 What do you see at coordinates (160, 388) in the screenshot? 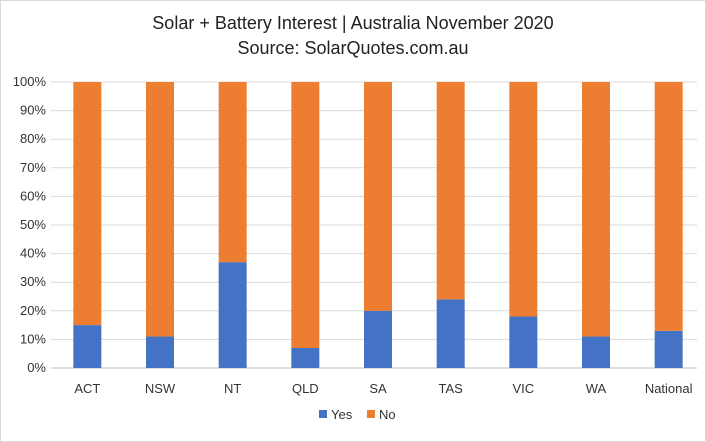
I see `x-tick-label: NSW` at bounding box center [160, 388].